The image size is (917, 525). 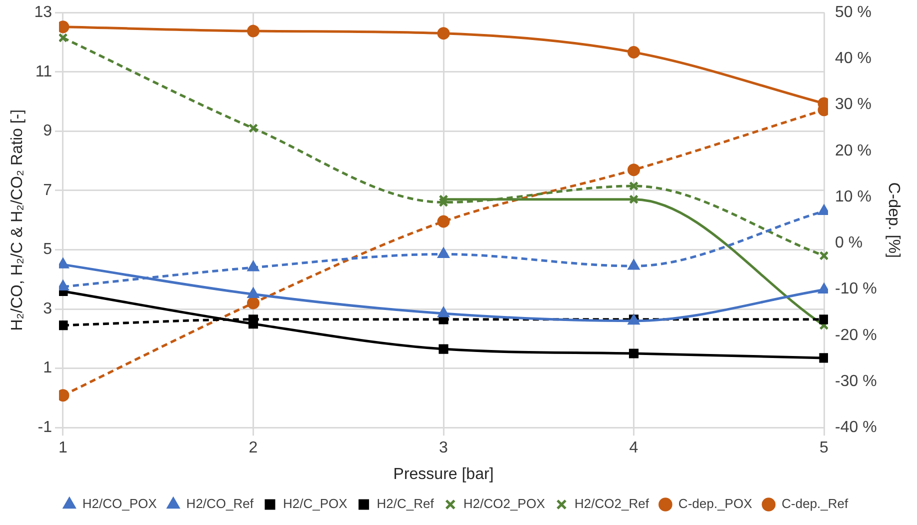 I want to click on y2-tick-label: 20 %, so click(x=853, y=151).